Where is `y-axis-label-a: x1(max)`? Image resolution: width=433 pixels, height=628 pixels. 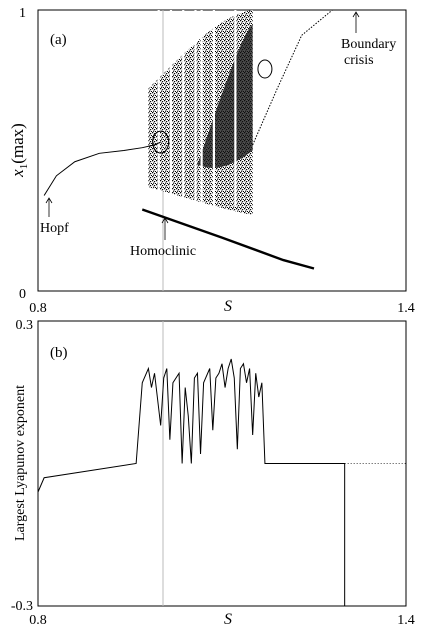 y-axis-label-a: x1(max) is located at coordinates (19, 150).